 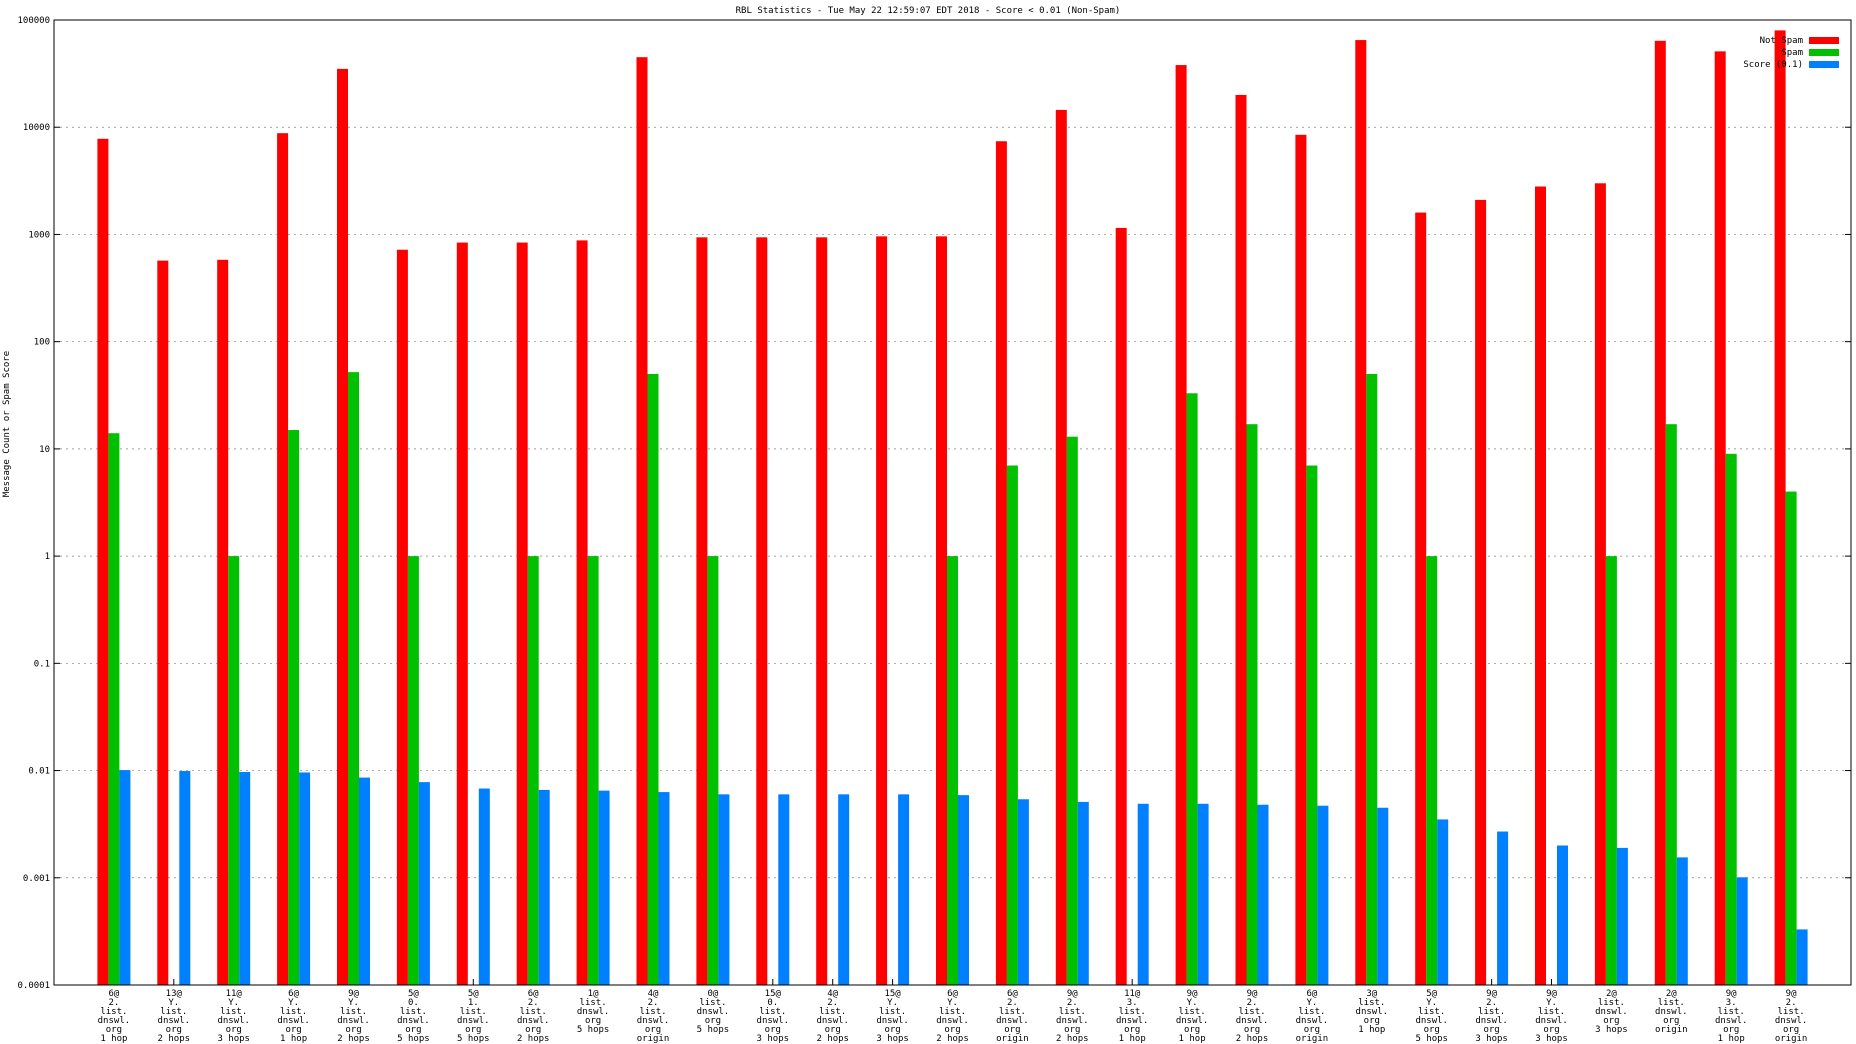 I want to click on x-tick-label: 5@ 0. list. dnswl. org 5 hops, so click(x=413, y=1016).